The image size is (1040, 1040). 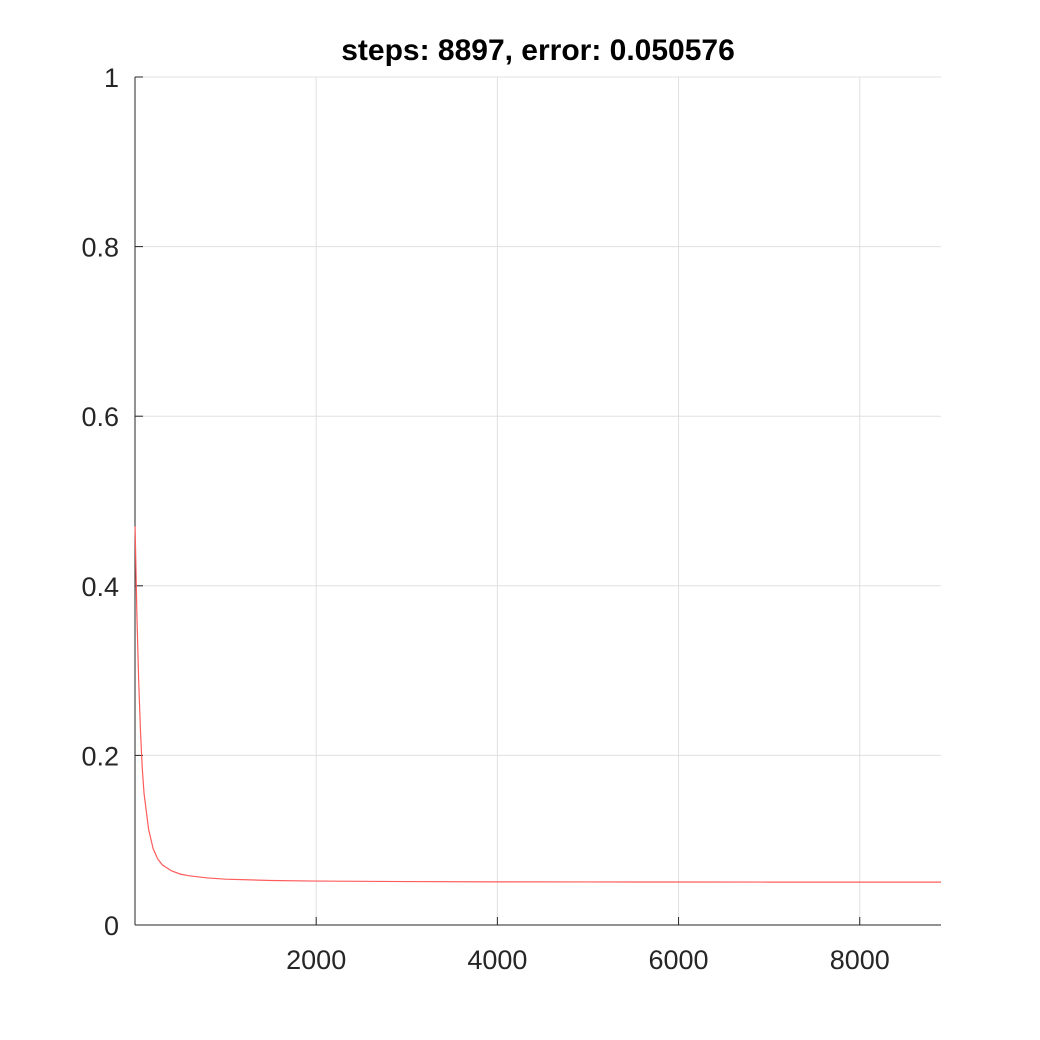 I want to click on y-tick-label: 0.6, so click(x=100, y=417).